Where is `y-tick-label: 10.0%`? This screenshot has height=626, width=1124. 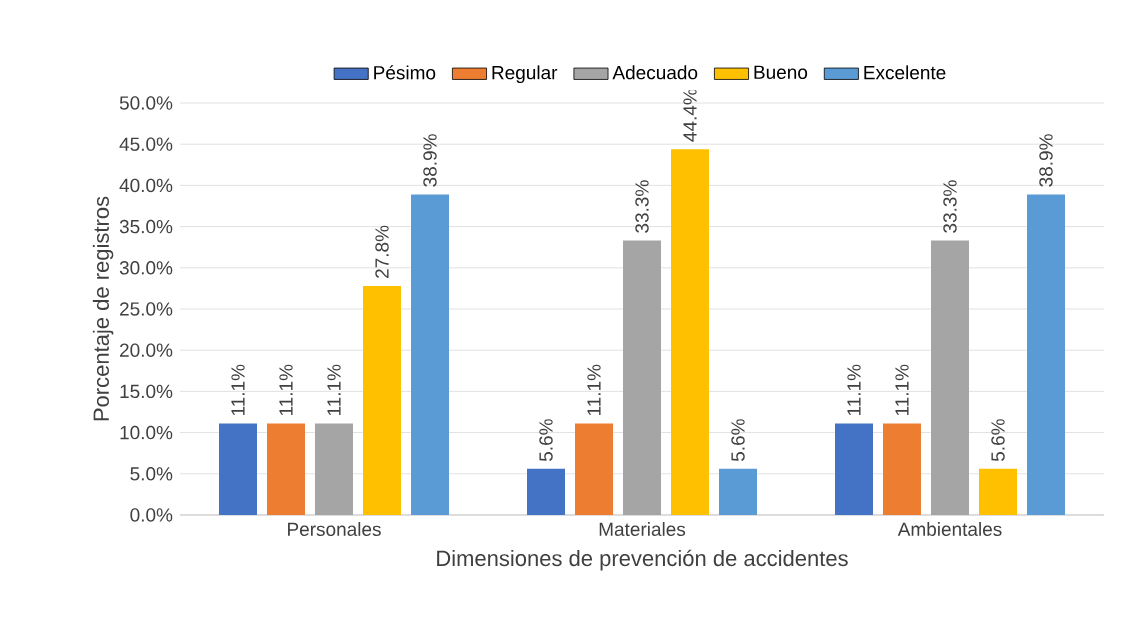 y-tick-label: 10.0% is located at coordinates (146, 432).